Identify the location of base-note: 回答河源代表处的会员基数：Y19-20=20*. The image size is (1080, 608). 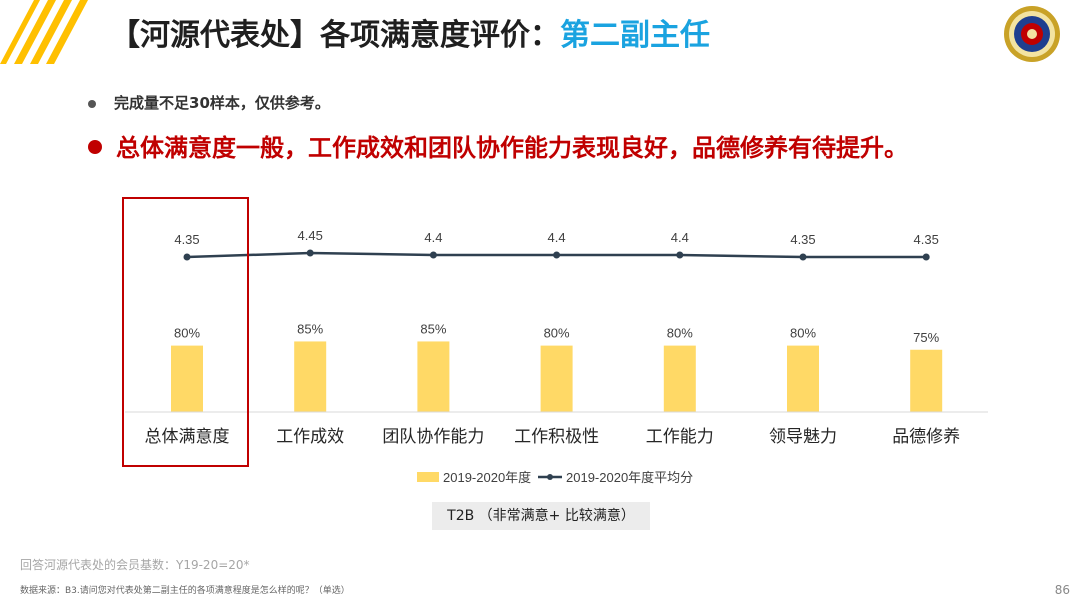
(135, 565).